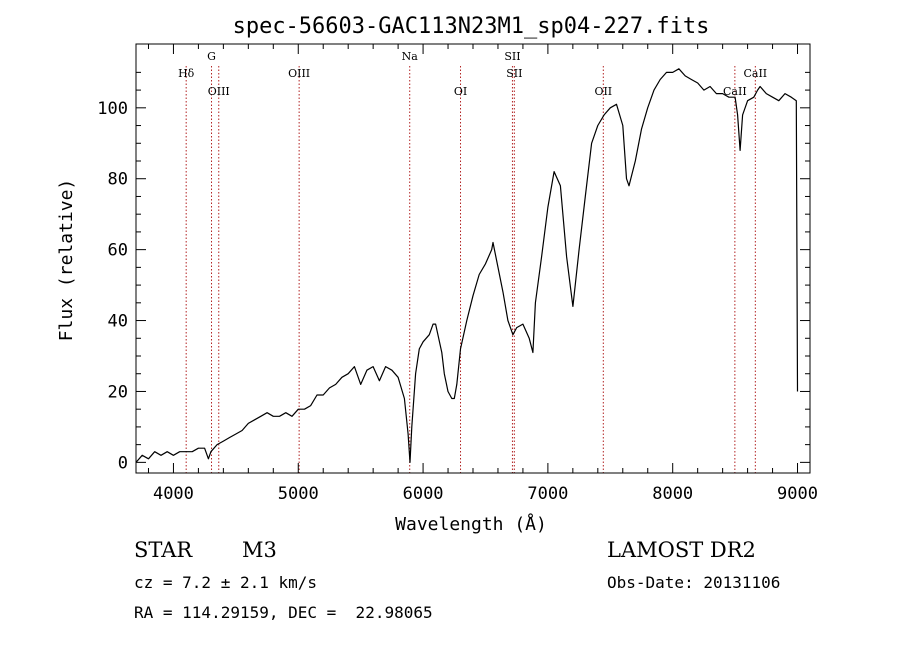  I want to click on x-tick-label-9000: 9000, so click(797, 494).